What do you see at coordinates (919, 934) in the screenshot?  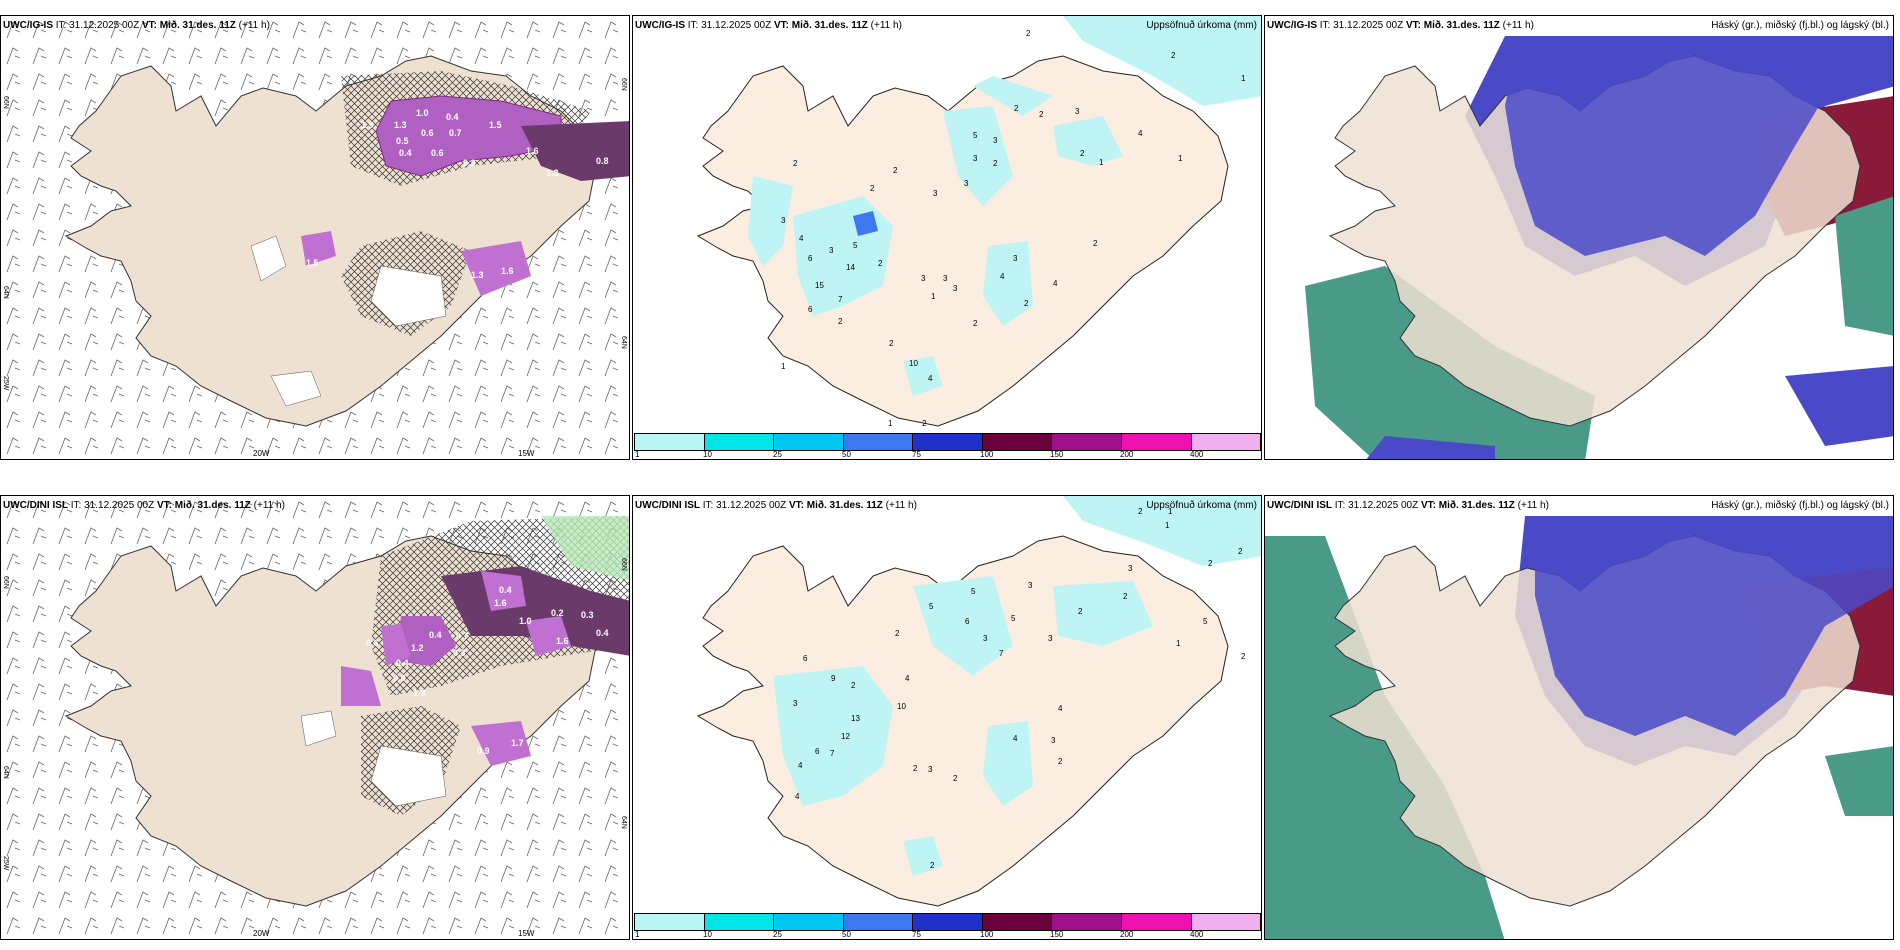 I see `legend-labels: 1 10 25 50 75 100 150 200 400` at bounding box center [919, 934].